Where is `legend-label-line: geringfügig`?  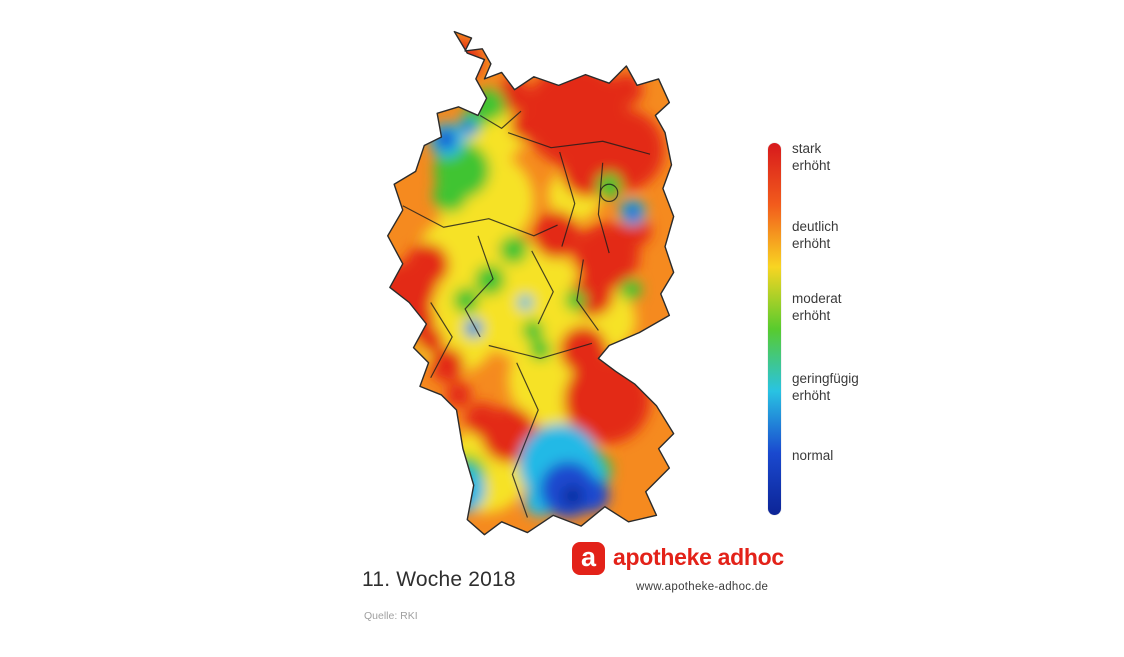
legend-label-line: geringfügig is located at coordinates (825, 378).